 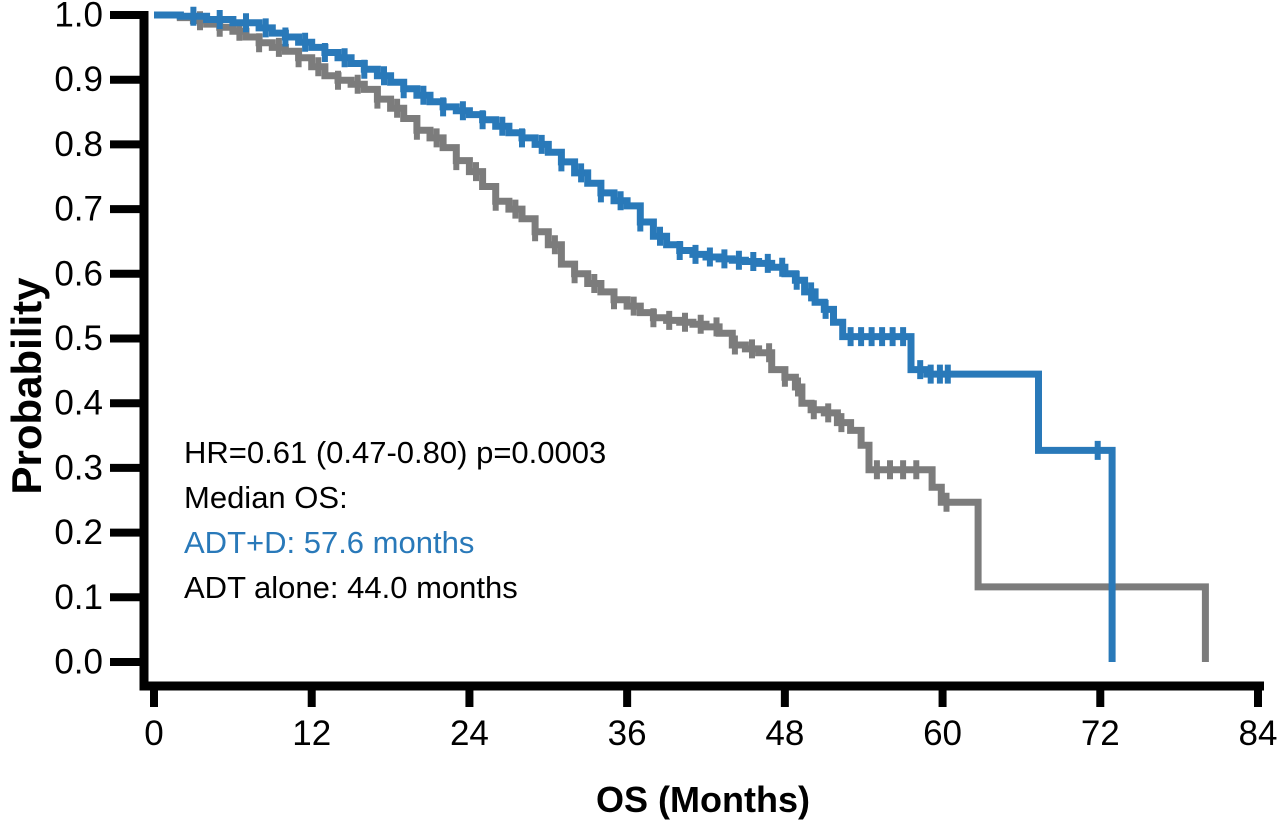 What do you see at coordinates (703, 799) in the screenshot?
I see `x-axis-title: OS (Months)` at bounding box center [703, 799].